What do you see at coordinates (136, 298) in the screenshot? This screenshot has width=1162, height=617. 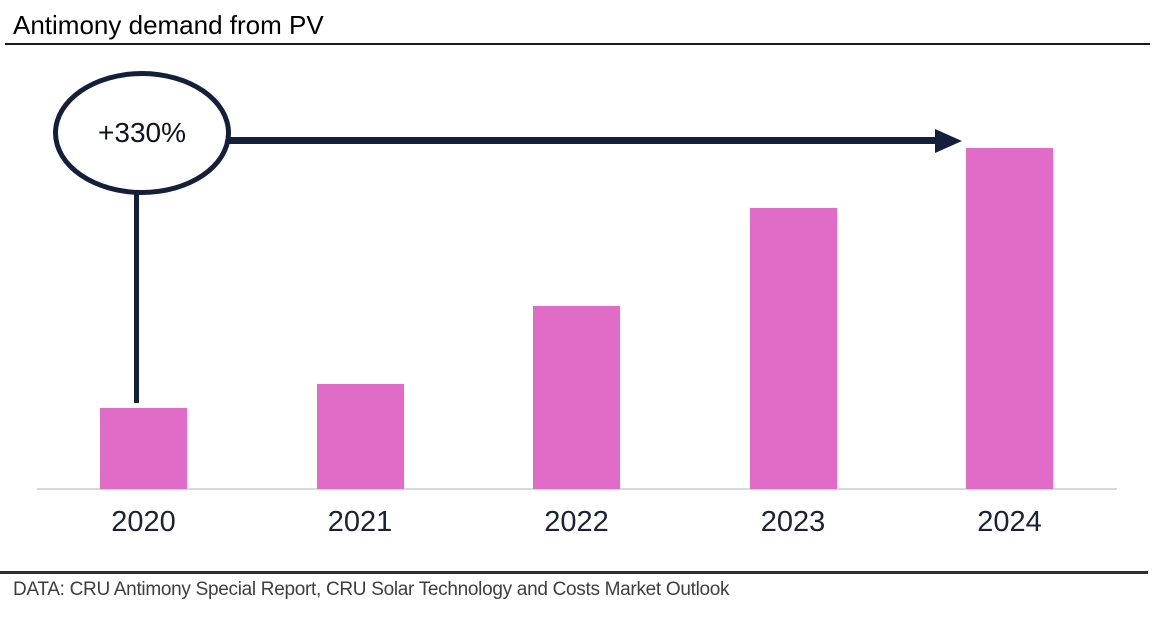 I see `callout-connector-vertical` at bounding box center [136, 298].